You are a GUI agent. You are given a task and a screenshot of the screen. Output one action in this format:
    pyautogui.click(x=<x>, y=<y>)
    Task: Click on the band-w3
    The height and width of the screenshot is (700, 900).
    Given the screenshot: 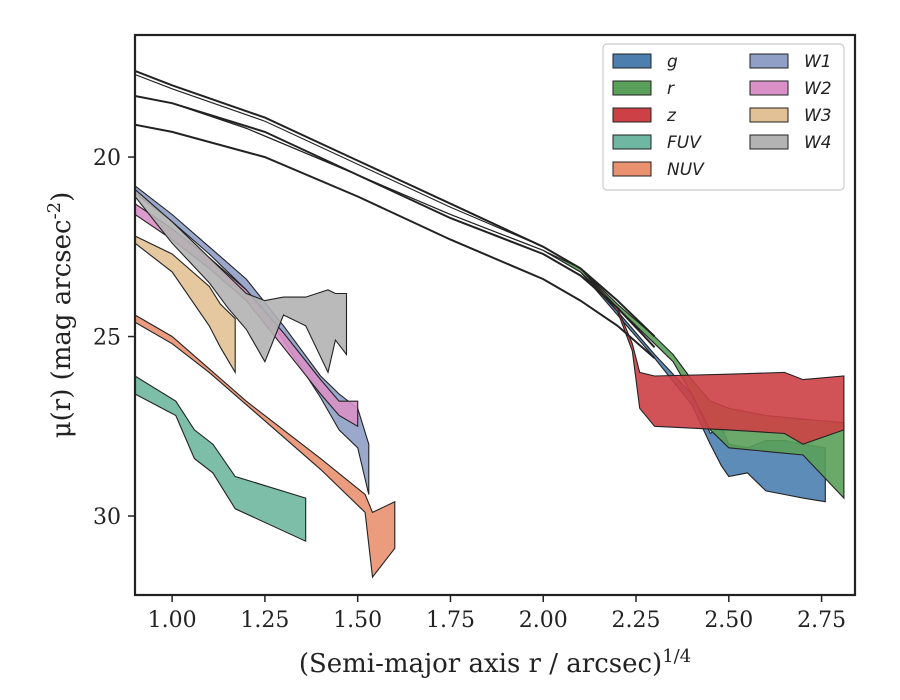 What is the action you would take?
    pyautogui.click(x=185, y=305)
    